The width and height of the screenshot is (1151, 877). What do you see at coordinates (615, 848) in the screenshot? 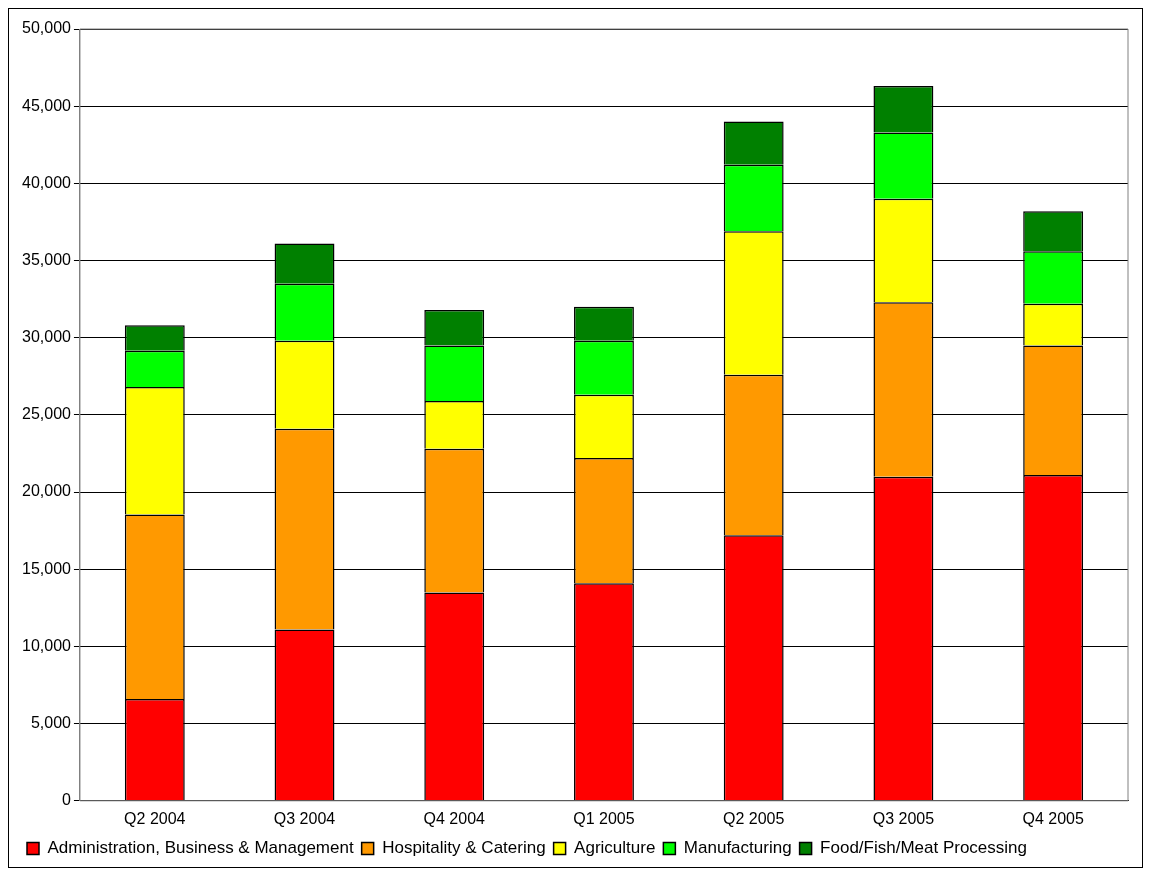
I see `legend-label: Agriculture` at bounding box center [615, 848].